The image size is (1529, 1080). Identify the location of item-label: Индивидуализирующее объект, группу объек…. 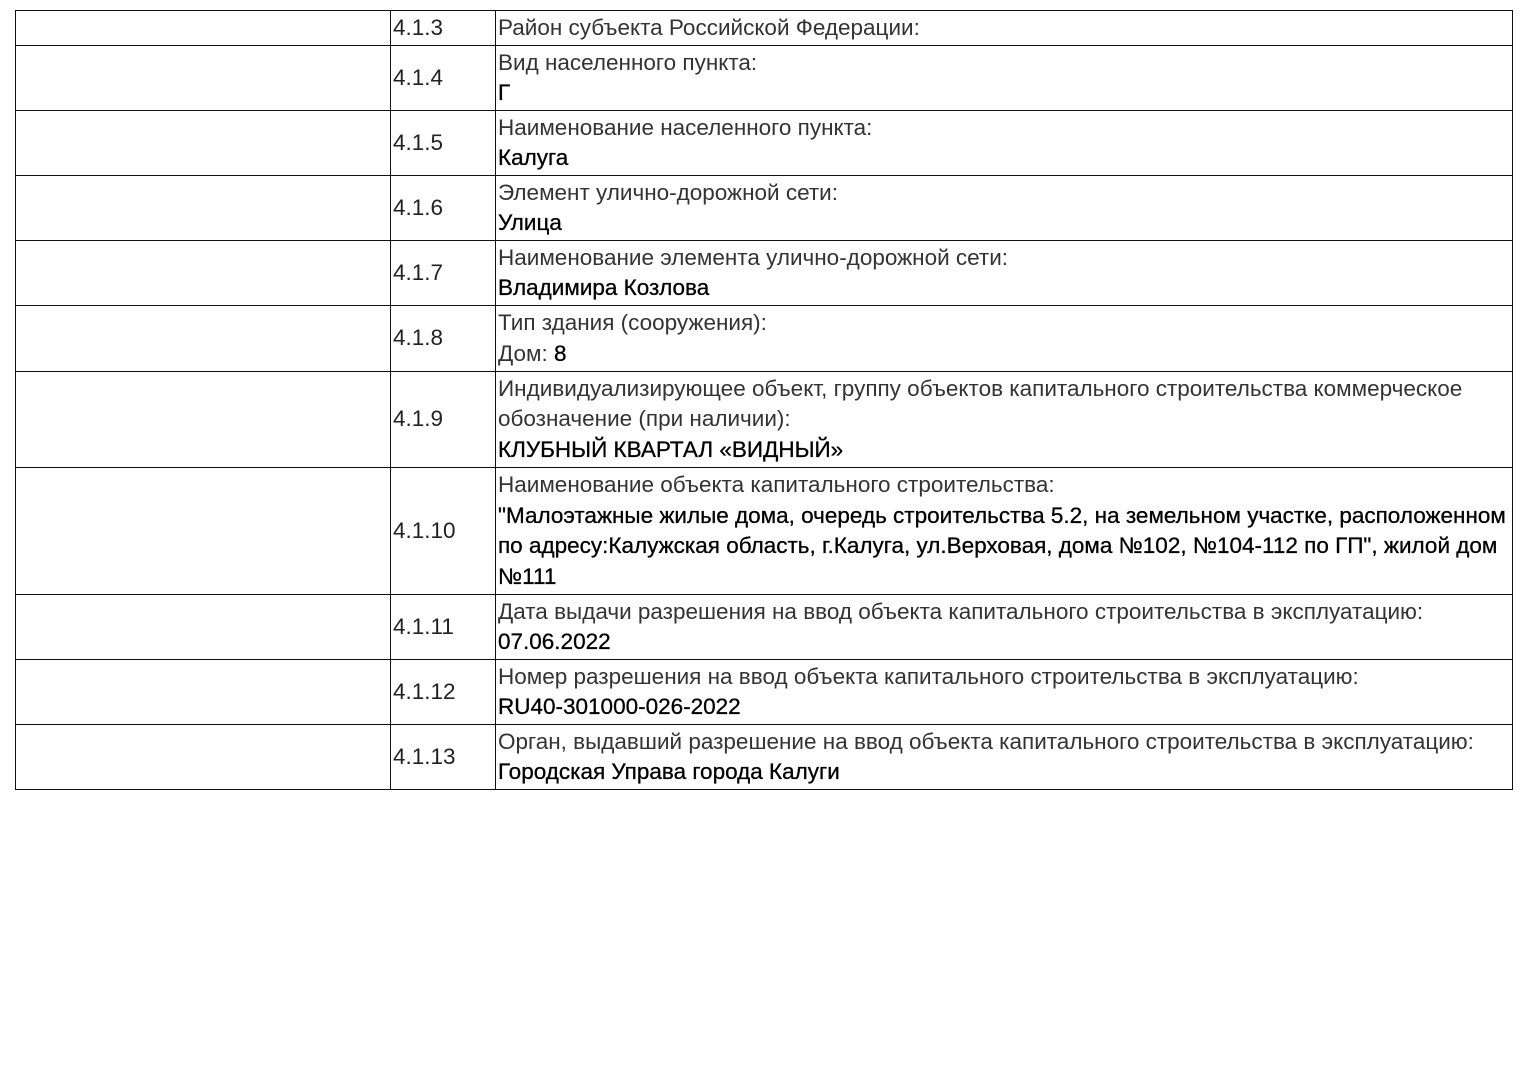
(980, 403).